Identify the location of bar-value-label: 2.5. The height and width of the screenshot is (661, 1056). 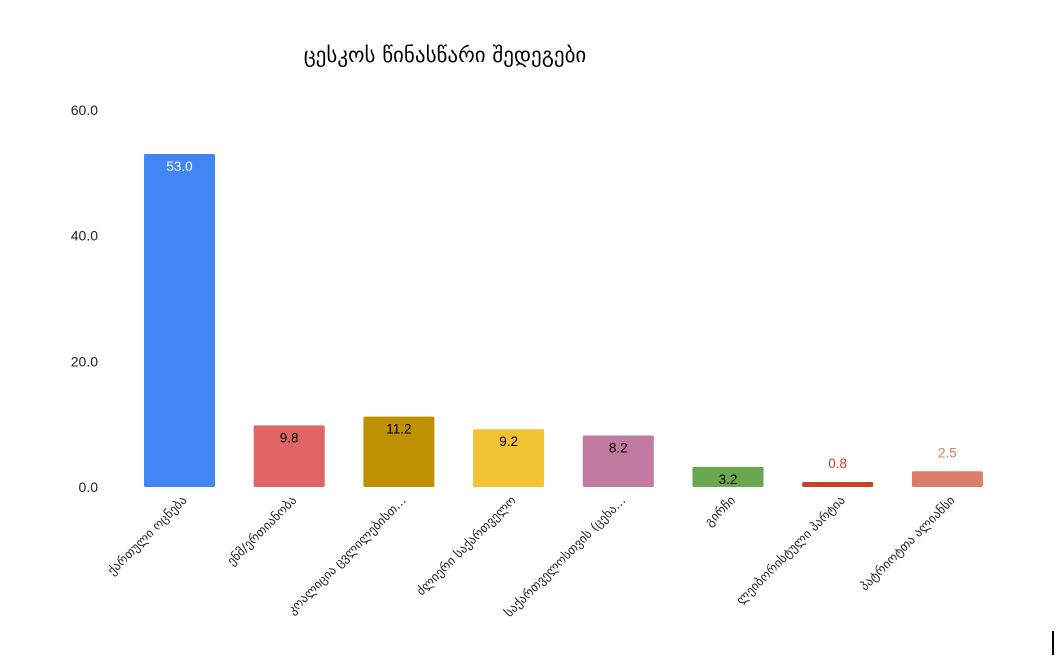
(947, 452).